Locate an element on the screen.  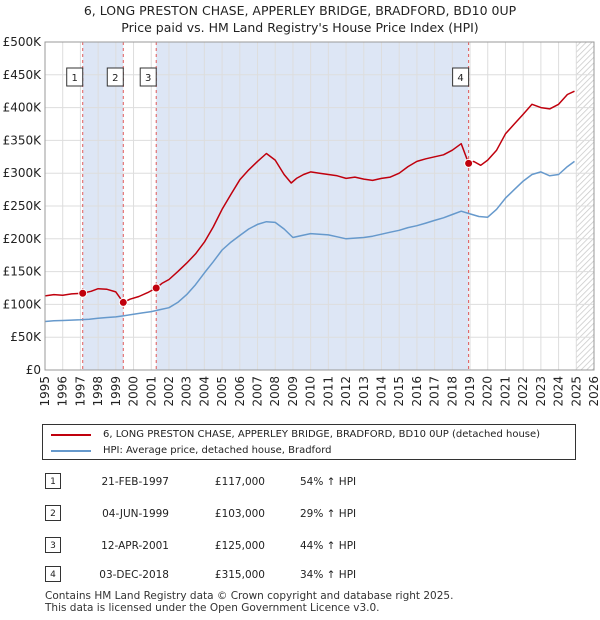
y-tick-label: £100K is located at coordinates (23, 304).